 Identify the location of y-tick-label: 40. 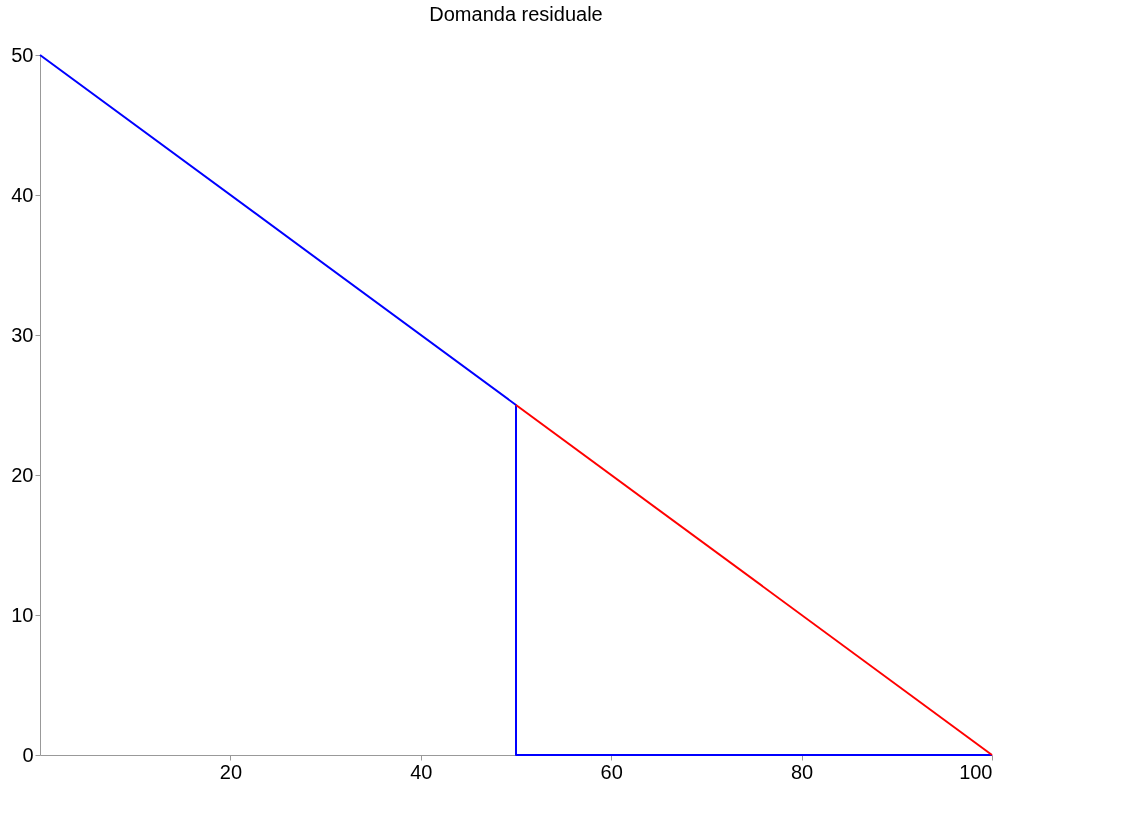
(22, 194).